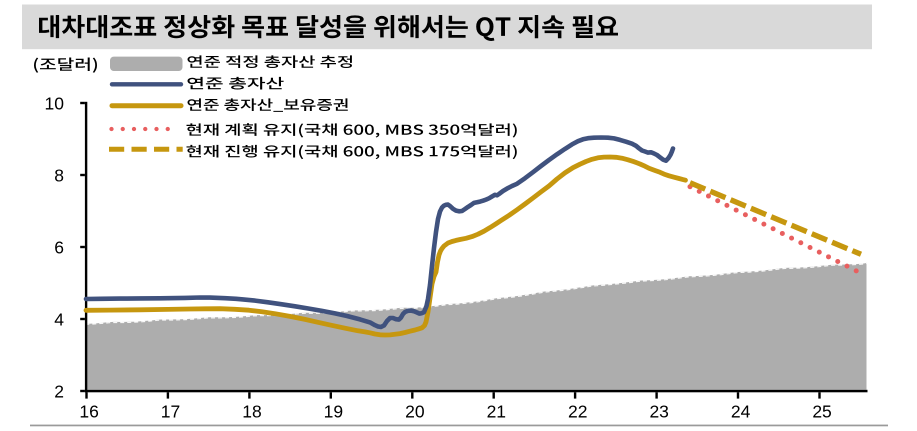 The height and width of the screenshot is (431, 917). What do you see at coordinates (59, 175) in the screenshot?
I see `svg-text: 8` at bounding box center [59, 175].